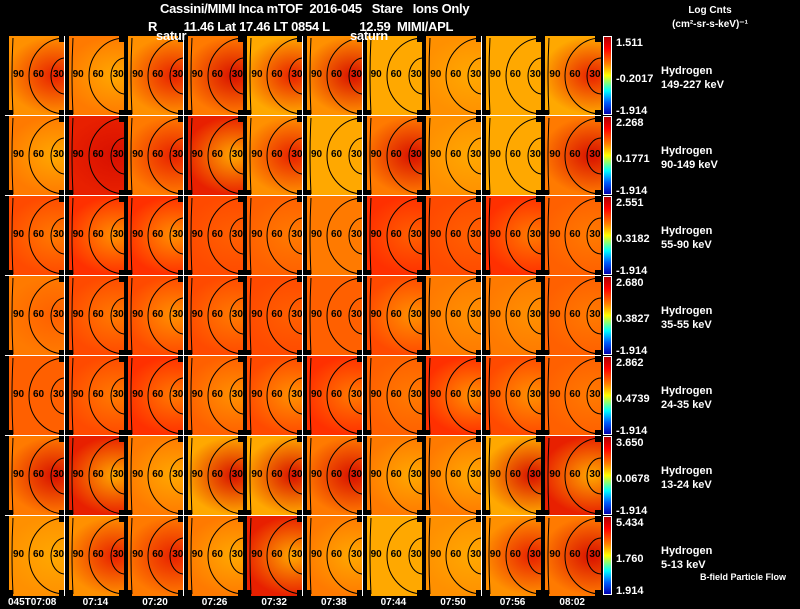 This screenshot has width=800, height=609. What do you see at coordinates (632, 191) in the screenshot?
I see `colorbar-min-label: -1.914` at bounding box center [632, 191].